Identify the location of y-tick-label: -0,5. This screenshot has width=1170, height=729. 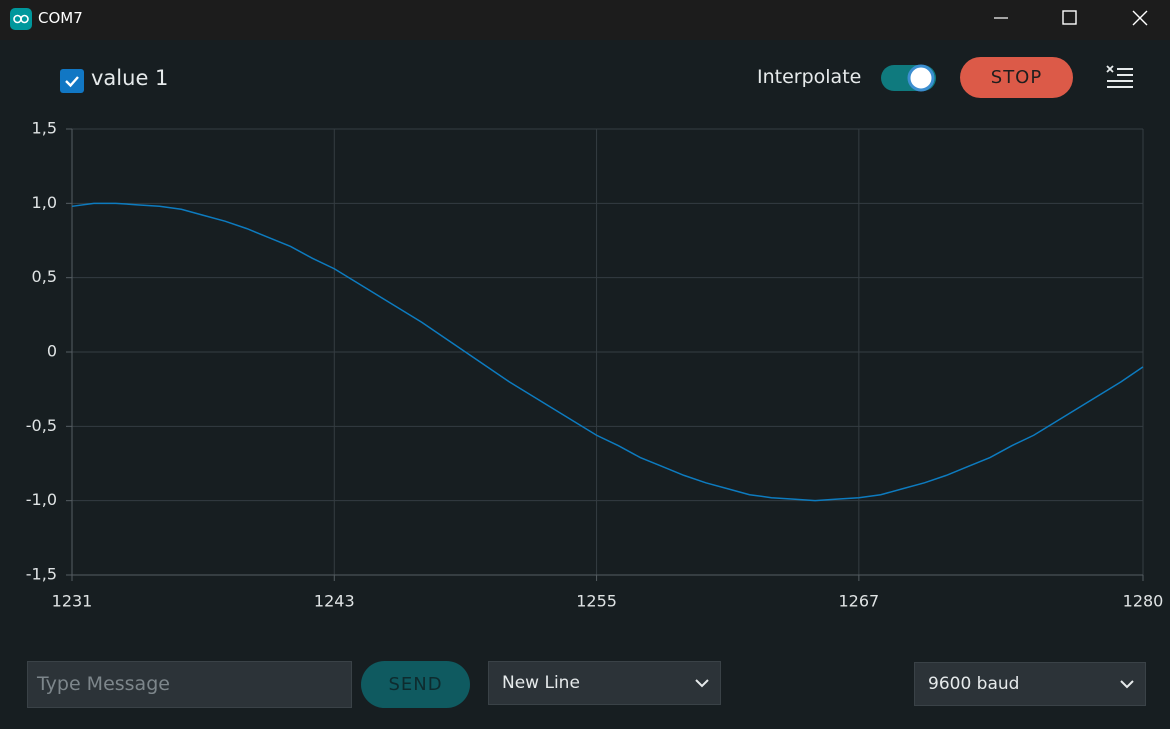
(41, 425).